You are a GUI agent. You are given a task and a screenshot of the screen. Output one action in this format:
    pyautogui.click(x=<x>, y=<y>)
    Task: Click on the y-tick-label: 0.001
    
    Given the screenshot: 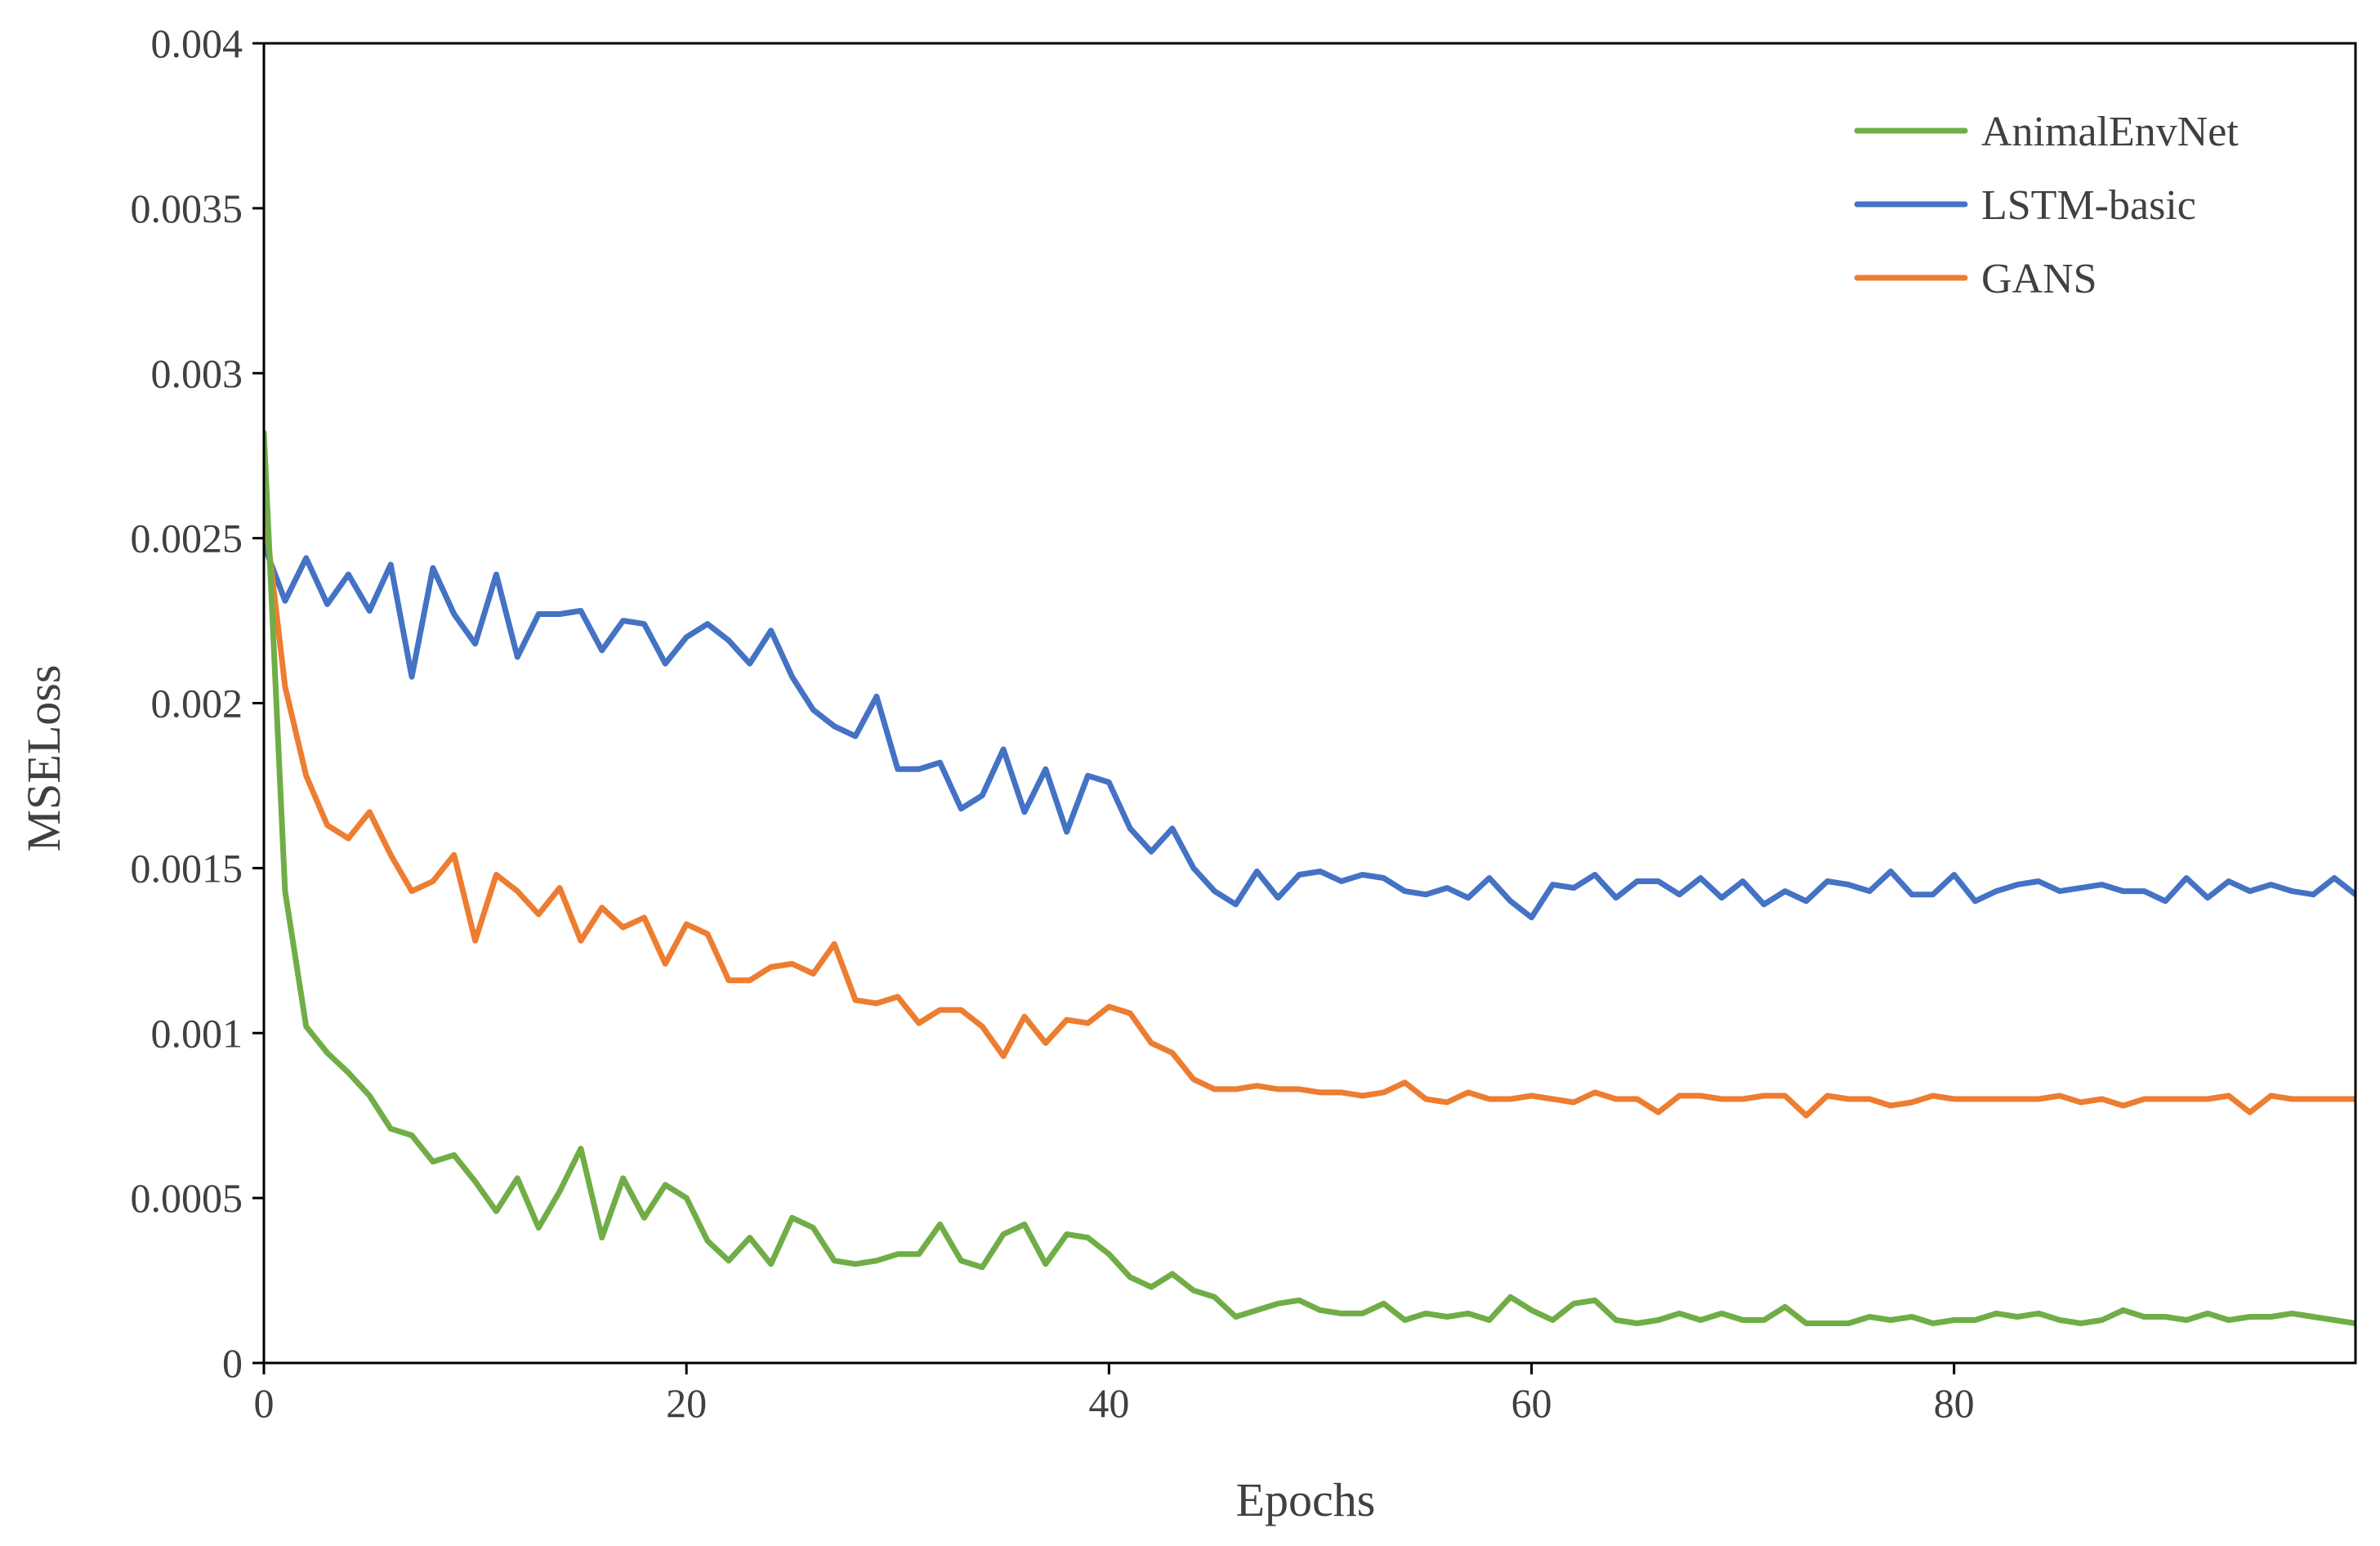 What is the action you would take?
    pyautogui.click(x=197, y=1033)
    